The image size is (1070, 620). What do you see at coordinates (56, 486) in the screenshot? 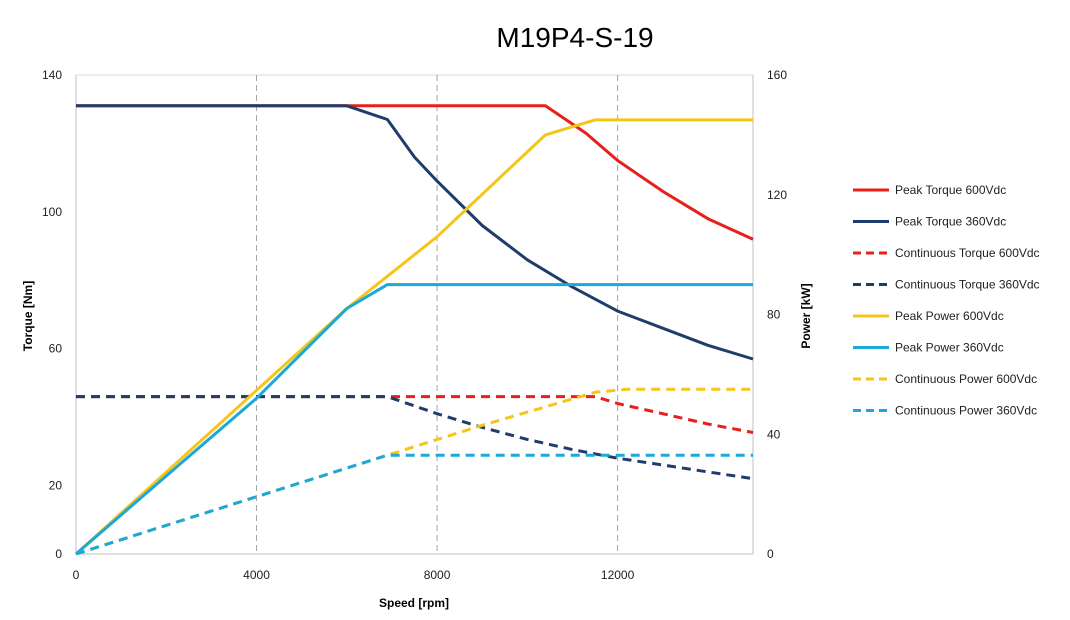
I see `y-left-tick-label: 20` at bounding box center [56, 486].